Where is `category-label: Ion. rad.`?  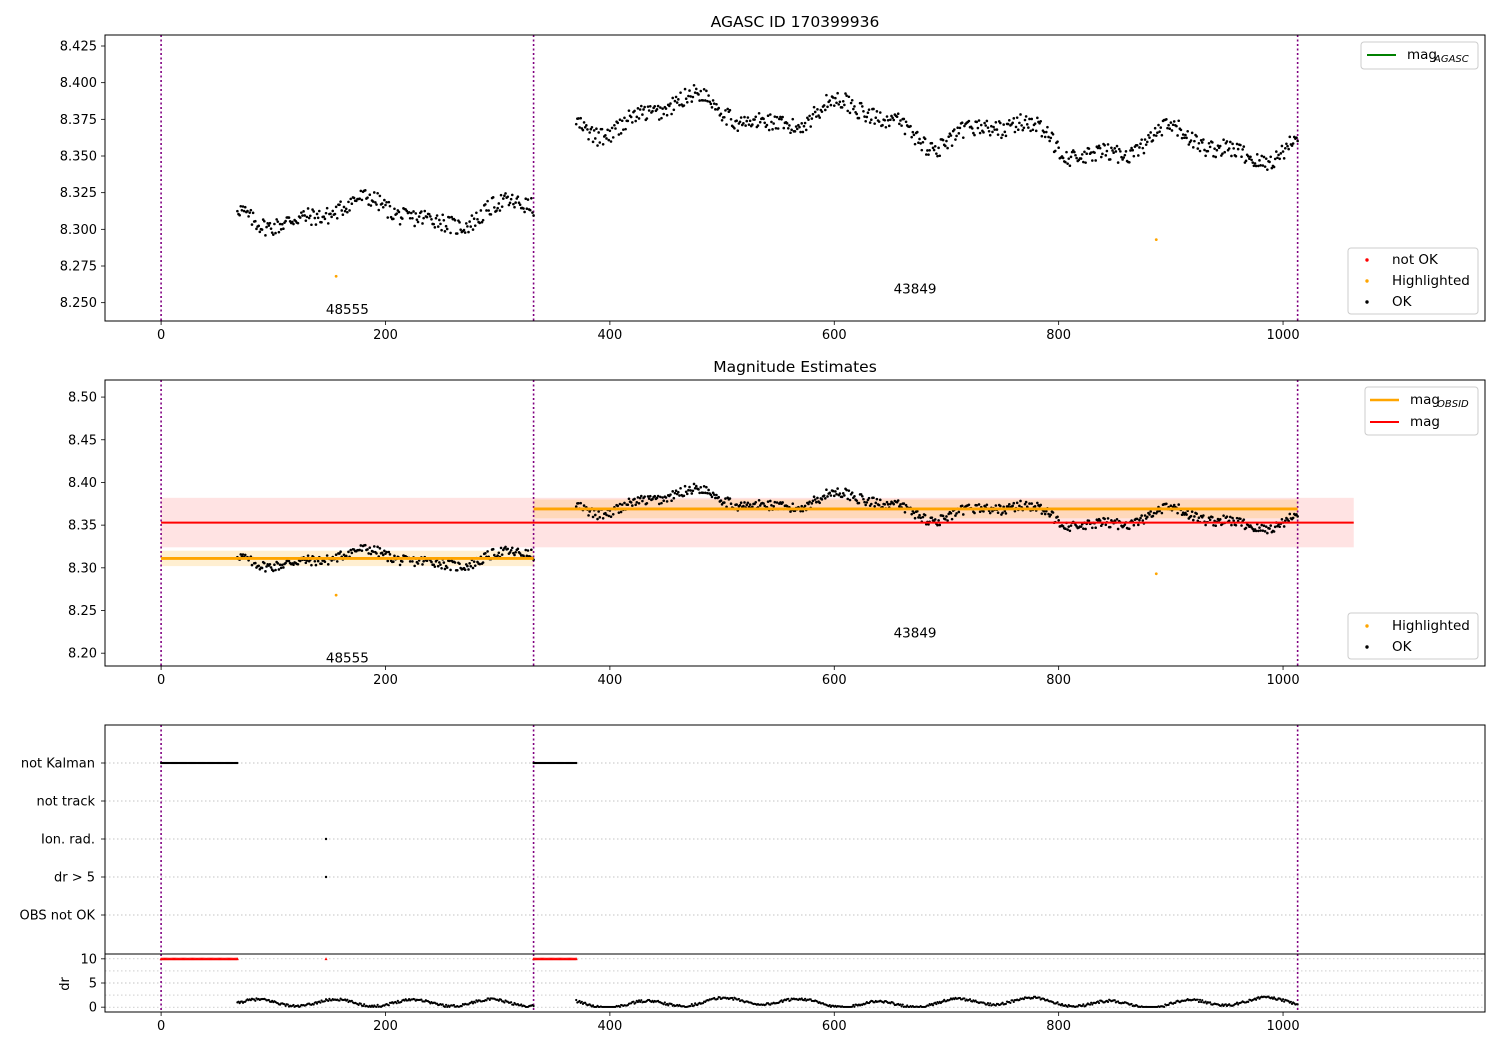 category-label: Ion. rad. is located at coordinates (68, 840).